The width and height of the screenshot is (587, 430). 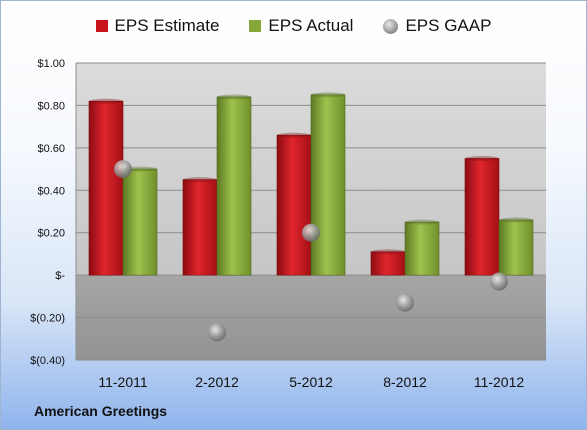 I want to click on y-tick-label: $-, so click(x=60, y=276).